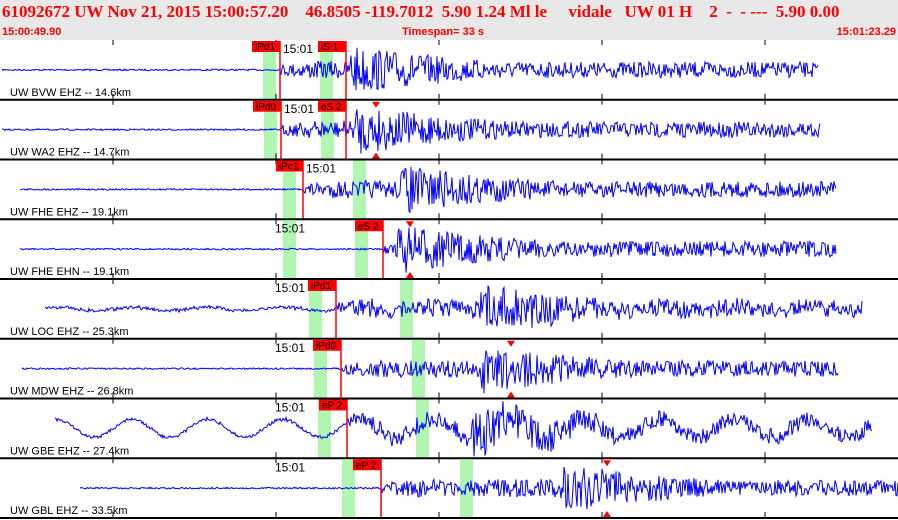 Image resolution: width=898 pixels, height=520 pixels. Describe the element at coordinates (69, 332) in the screenshot. I see `channel-label: UW LOC EHZ -- 25.3km` at that location.